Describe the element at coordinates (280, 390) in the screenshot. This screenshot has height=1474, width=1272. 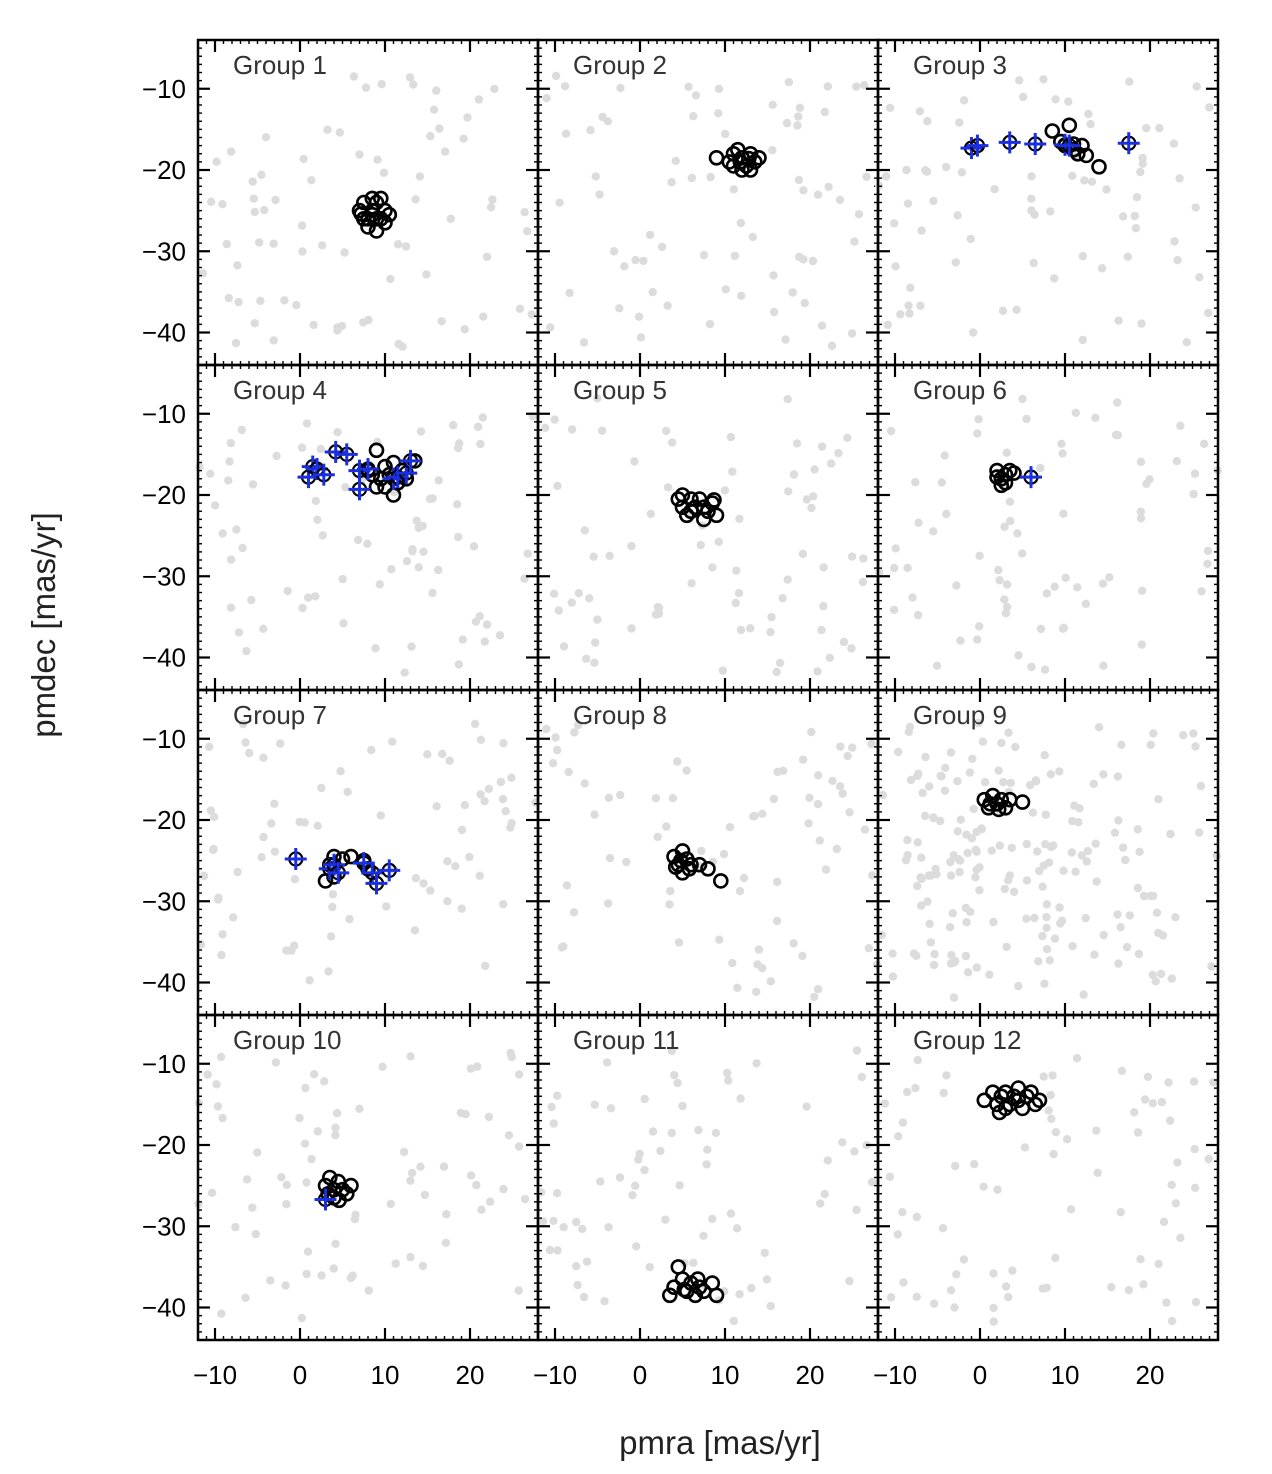
I see `panel-title: Group 4` at that location.